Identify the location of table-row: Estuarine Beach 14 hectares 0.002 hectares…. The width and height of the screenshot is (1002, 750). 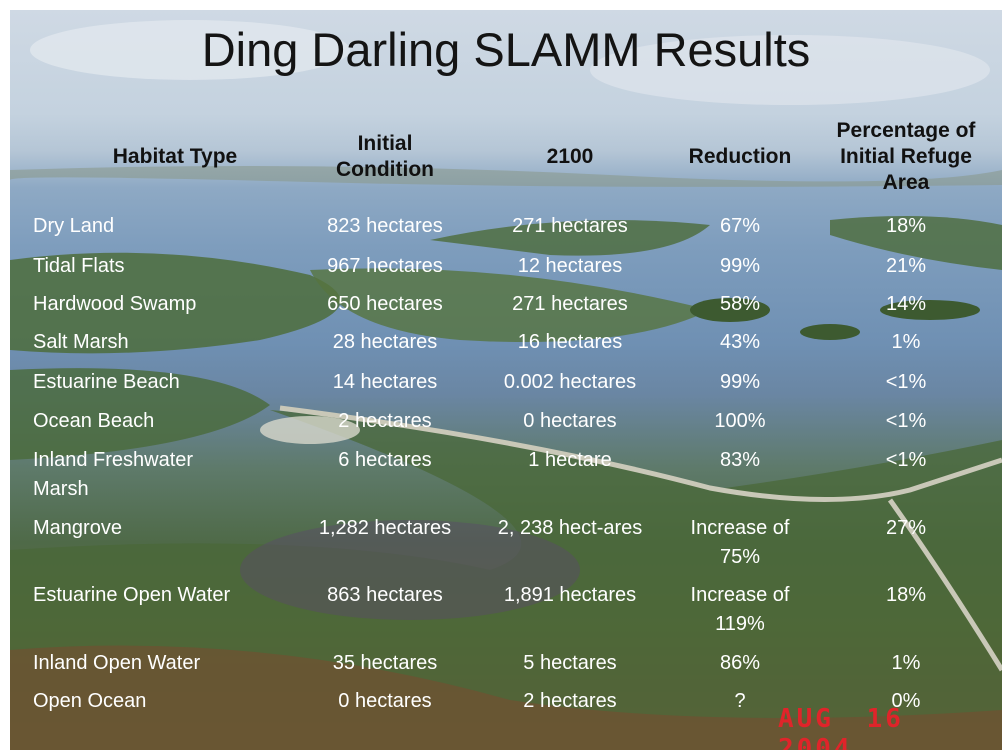
(506, 387).